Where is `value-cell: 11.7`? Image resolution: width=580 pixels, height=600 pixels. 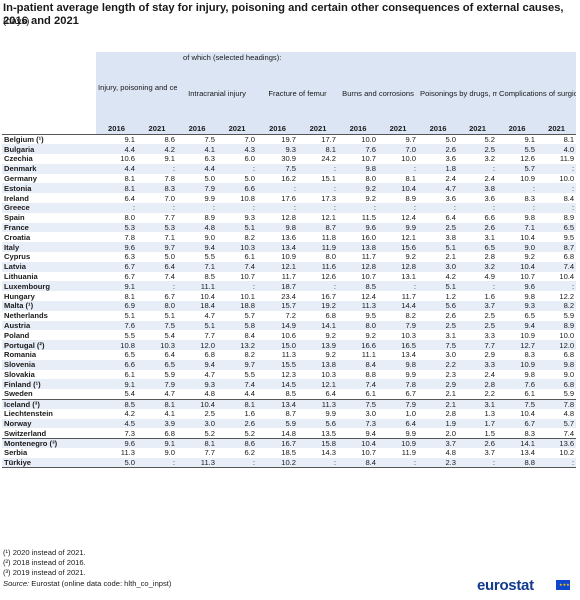 value-cell: 11.7 is located at coordinates (358, 257).